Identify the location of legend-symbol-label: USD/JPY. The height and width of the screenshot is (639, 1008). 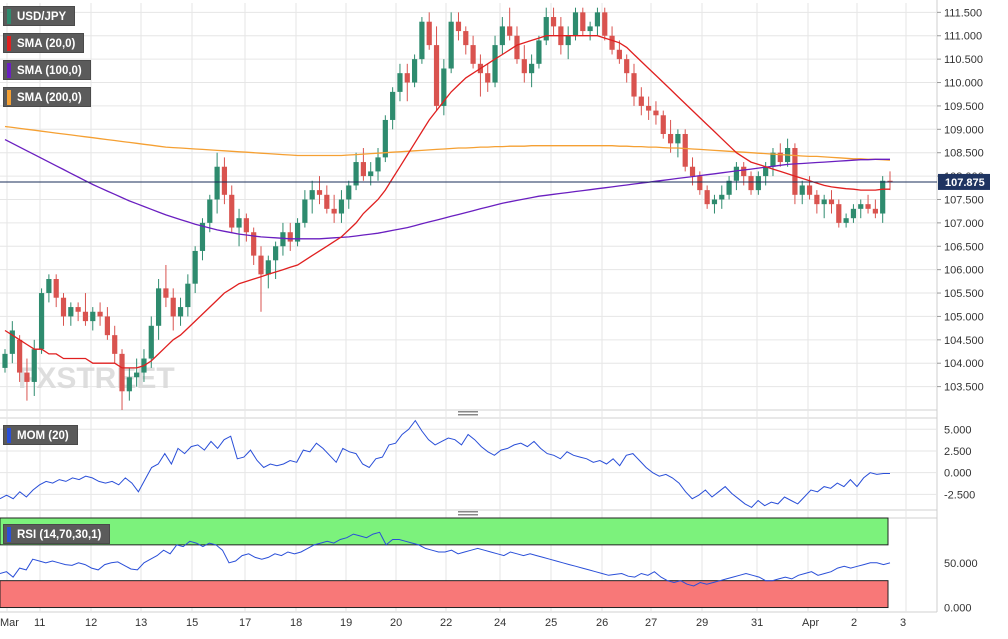
(42, 17).